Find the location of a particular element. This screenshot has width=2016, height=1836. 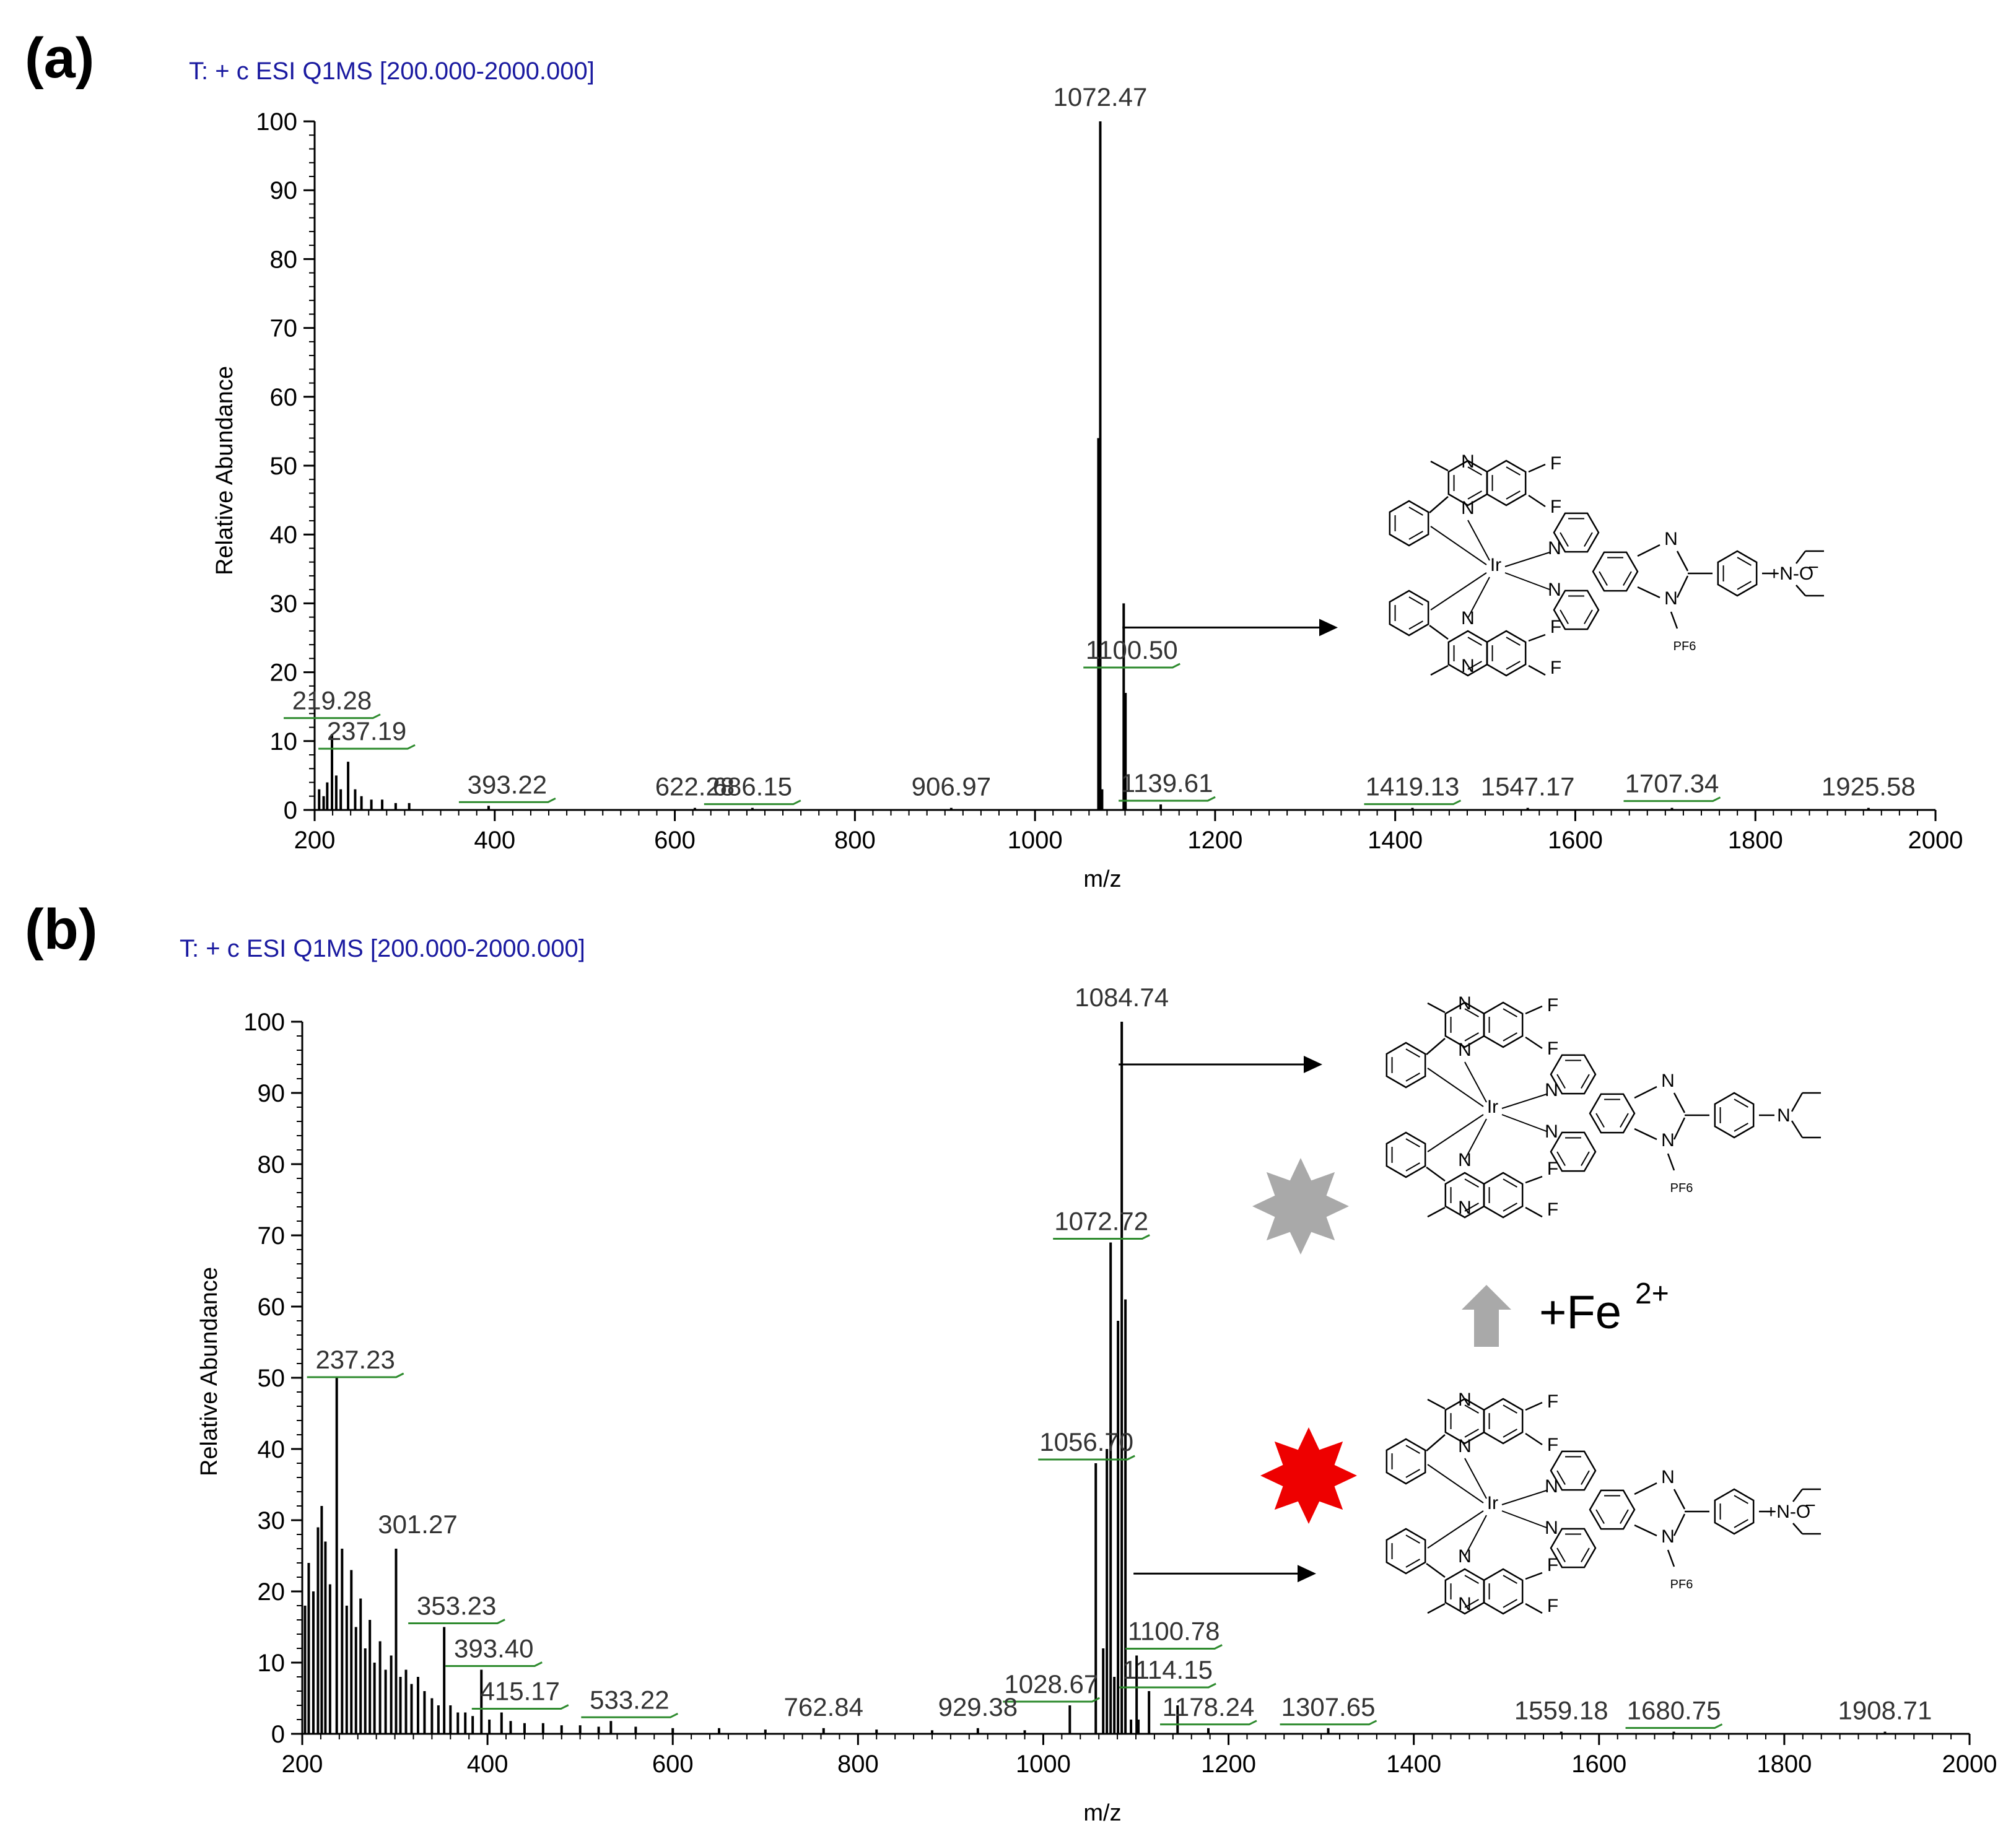

x-tick-label: 800 is located at coordinates (858, 1764).